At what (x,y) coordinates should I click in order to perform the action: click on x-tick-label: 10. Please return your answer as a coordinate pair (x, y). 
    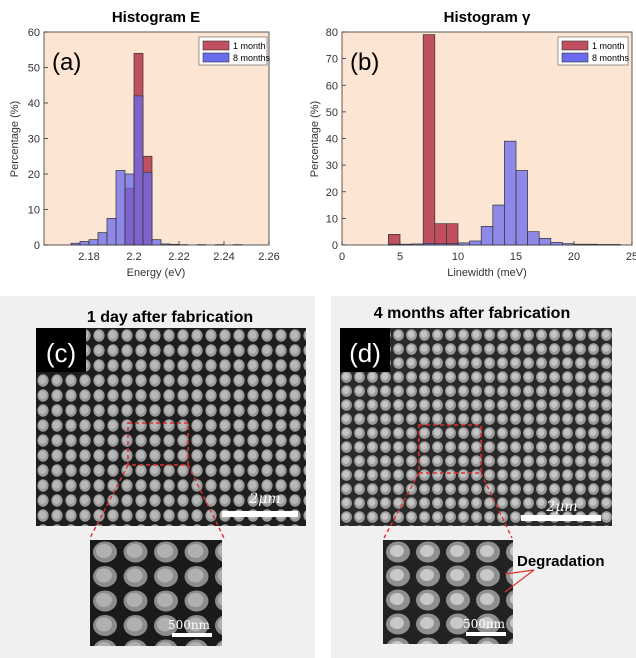
    Looking at the image, I should click on (458, 257).